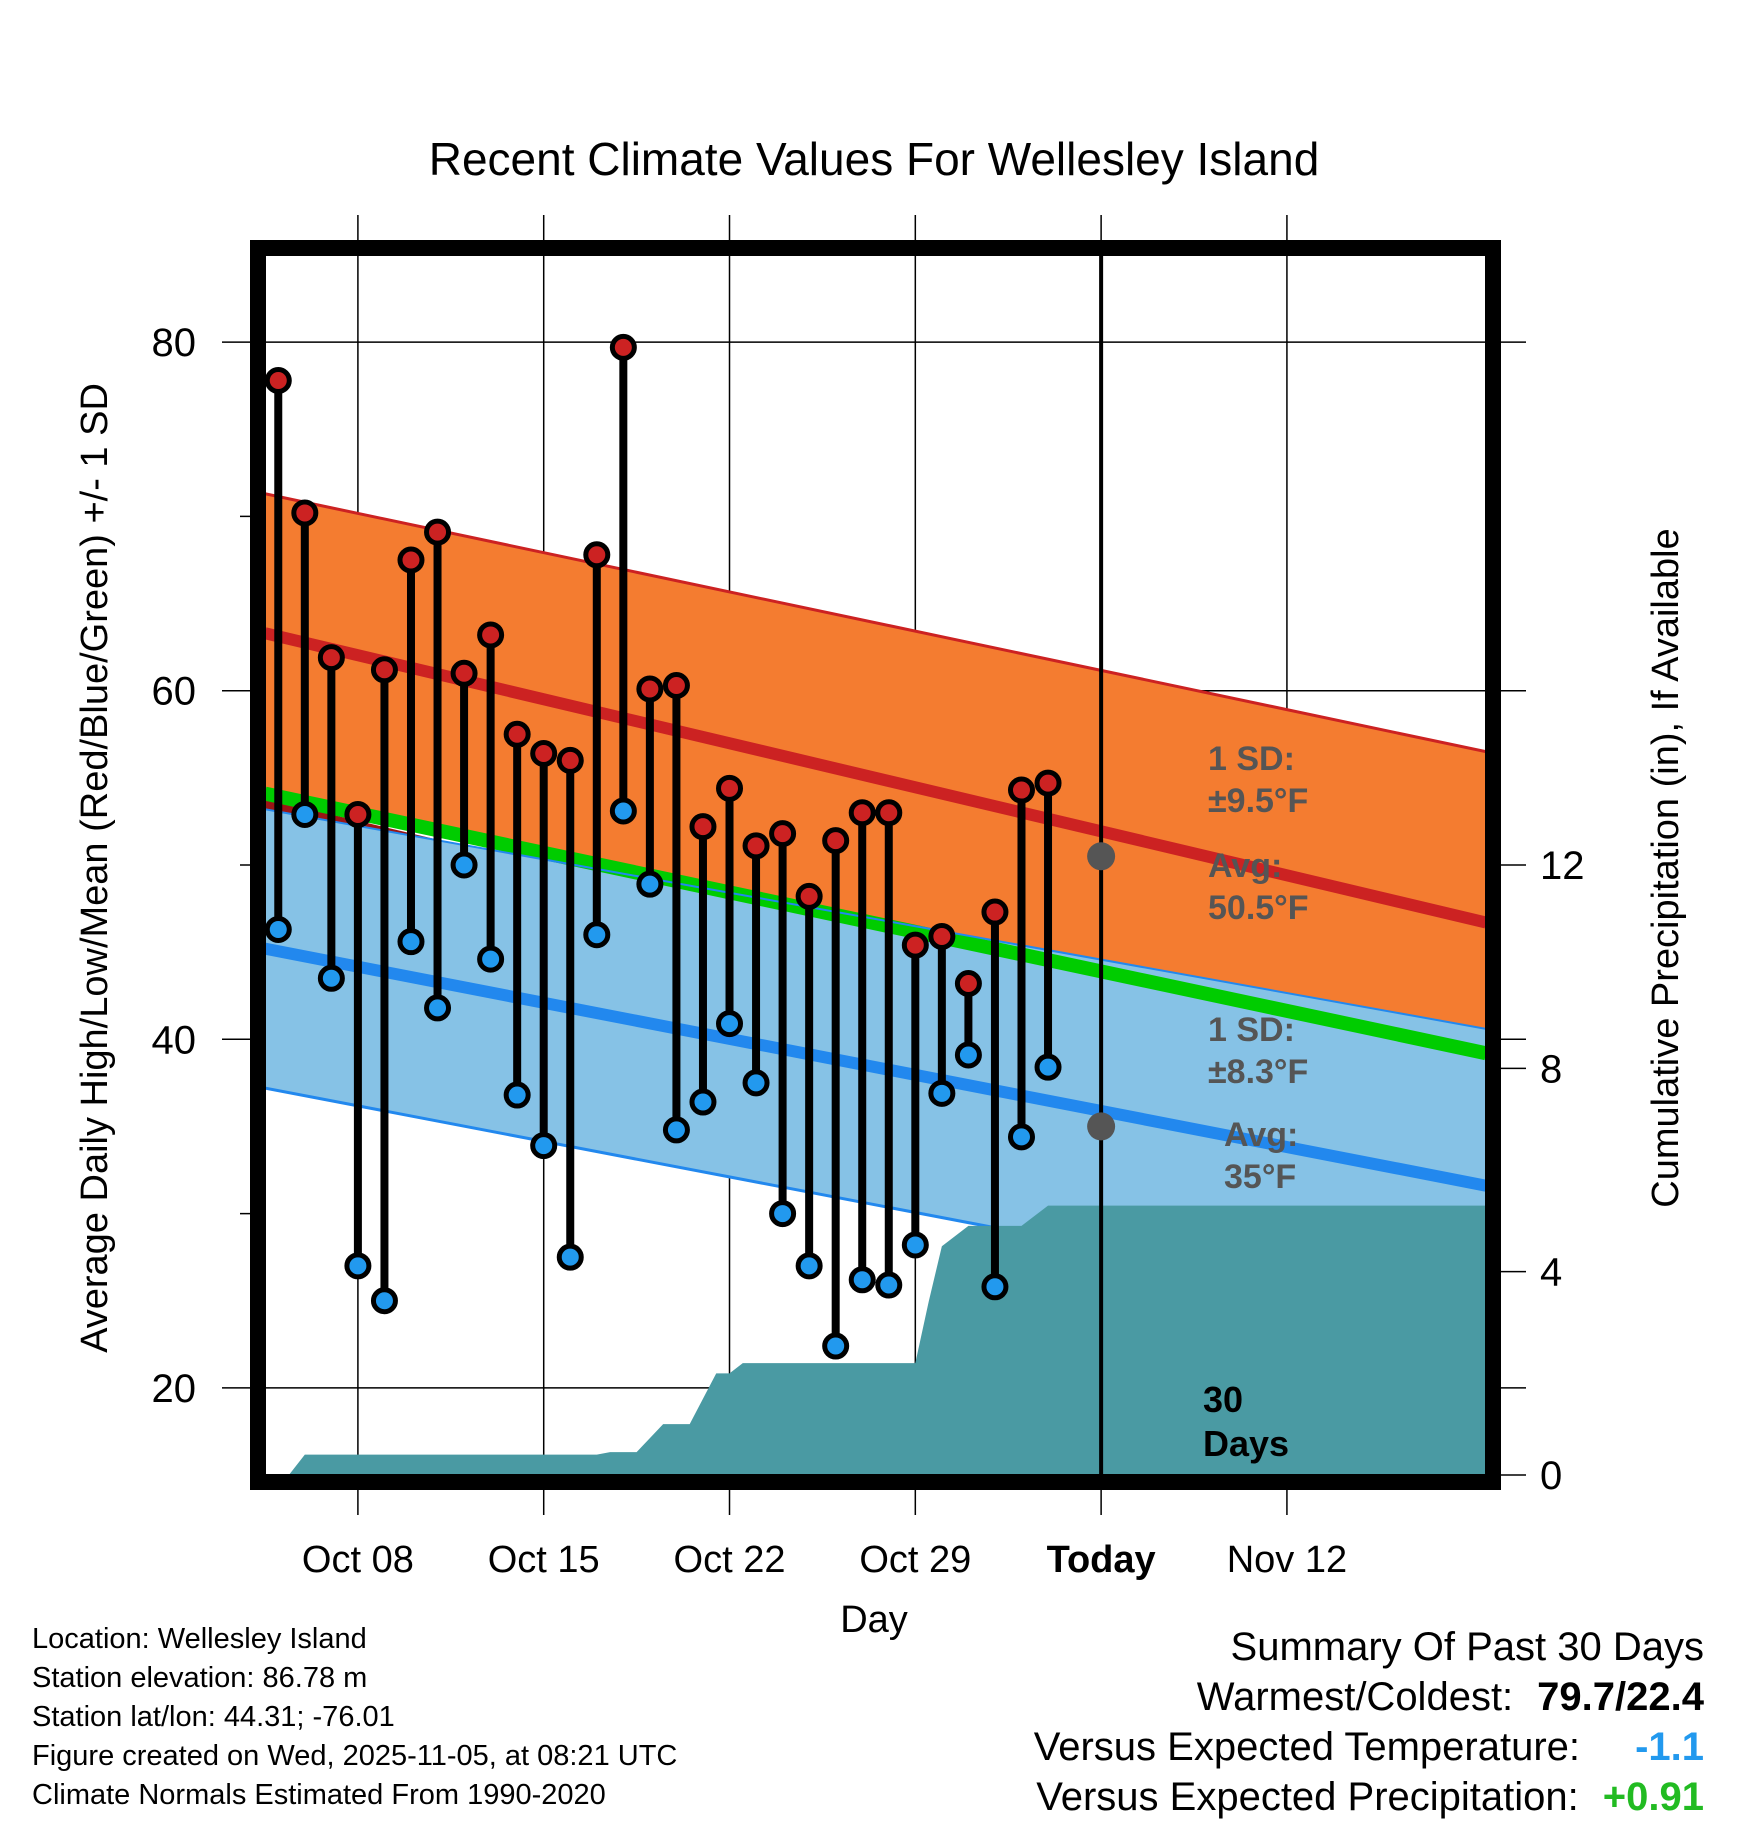 The height and width of the screenshot is (1828, 1748). I want to click on low-sd-upper-line, so click(875, 919).